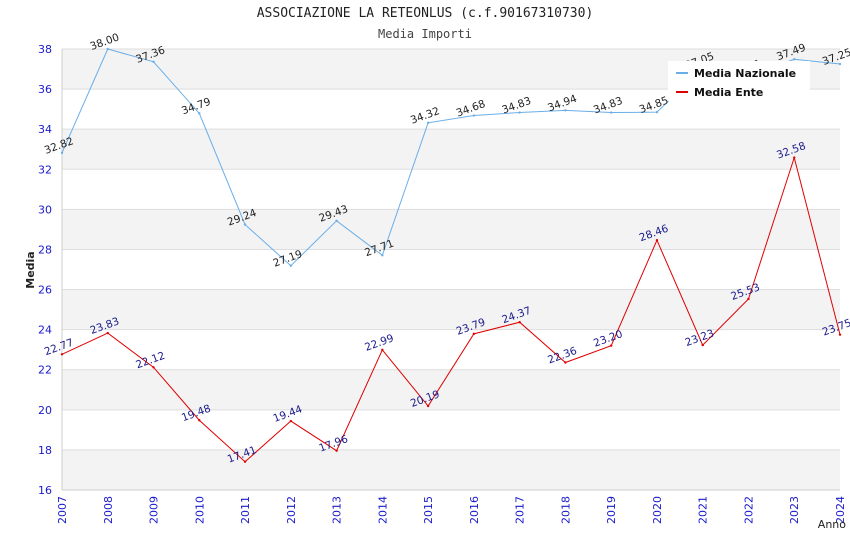 This screenshot has width=850, height=550. I want to click on x-tick-label: 2015, so click(428, 510).